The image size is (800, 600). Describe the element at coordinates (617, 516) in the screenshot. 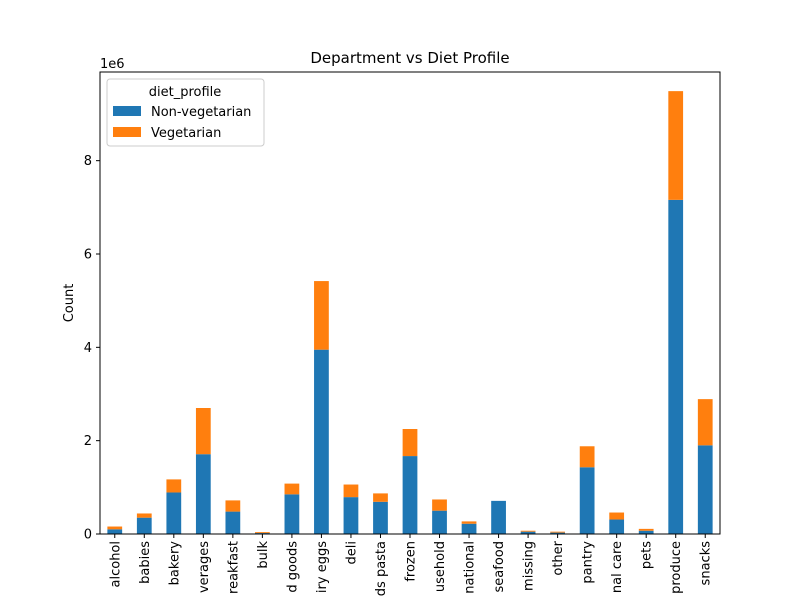

I see `bar-personal-care-vegetarian` at that location.